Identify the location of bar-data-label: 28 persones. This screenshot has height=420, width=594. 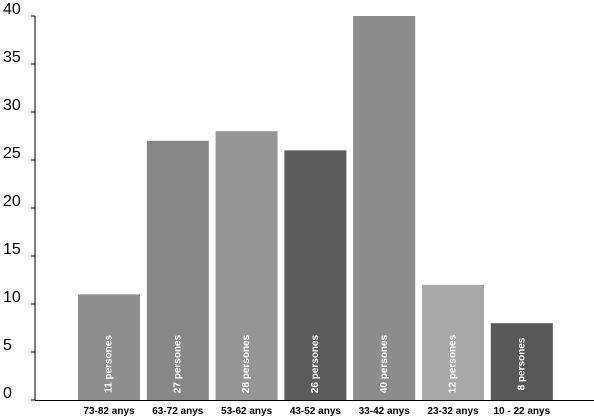
(246, 363).